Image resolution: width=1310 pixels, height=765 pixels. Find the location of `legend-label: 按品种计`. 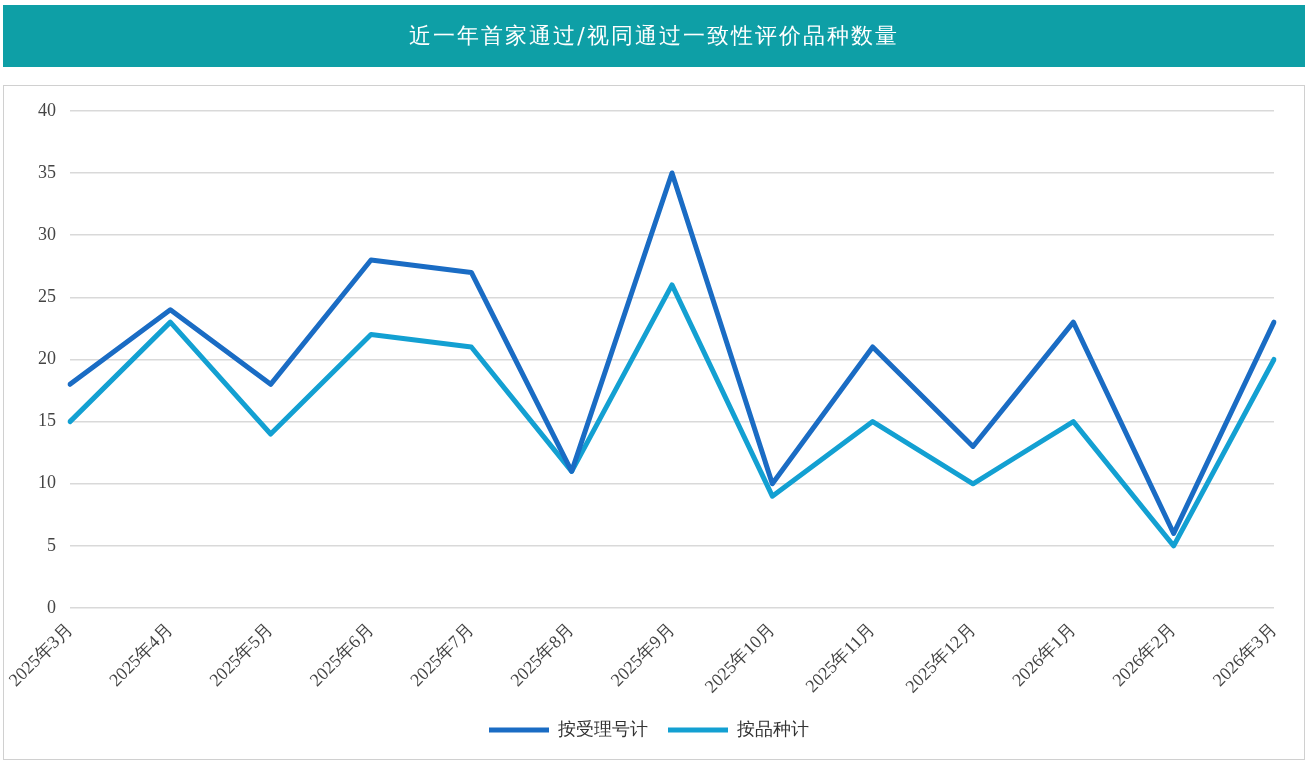

legend-label: 按品种计 is located at coordinates (773, 728).